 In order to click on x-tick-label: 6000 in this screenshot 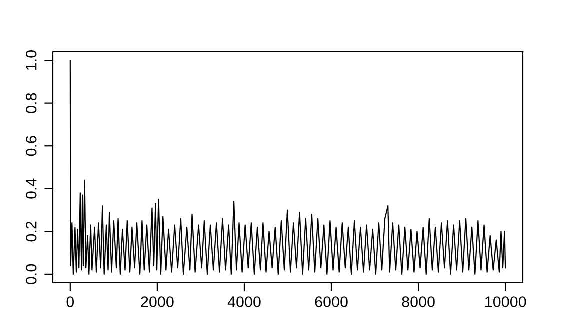, I will do `click(331, 302)`.